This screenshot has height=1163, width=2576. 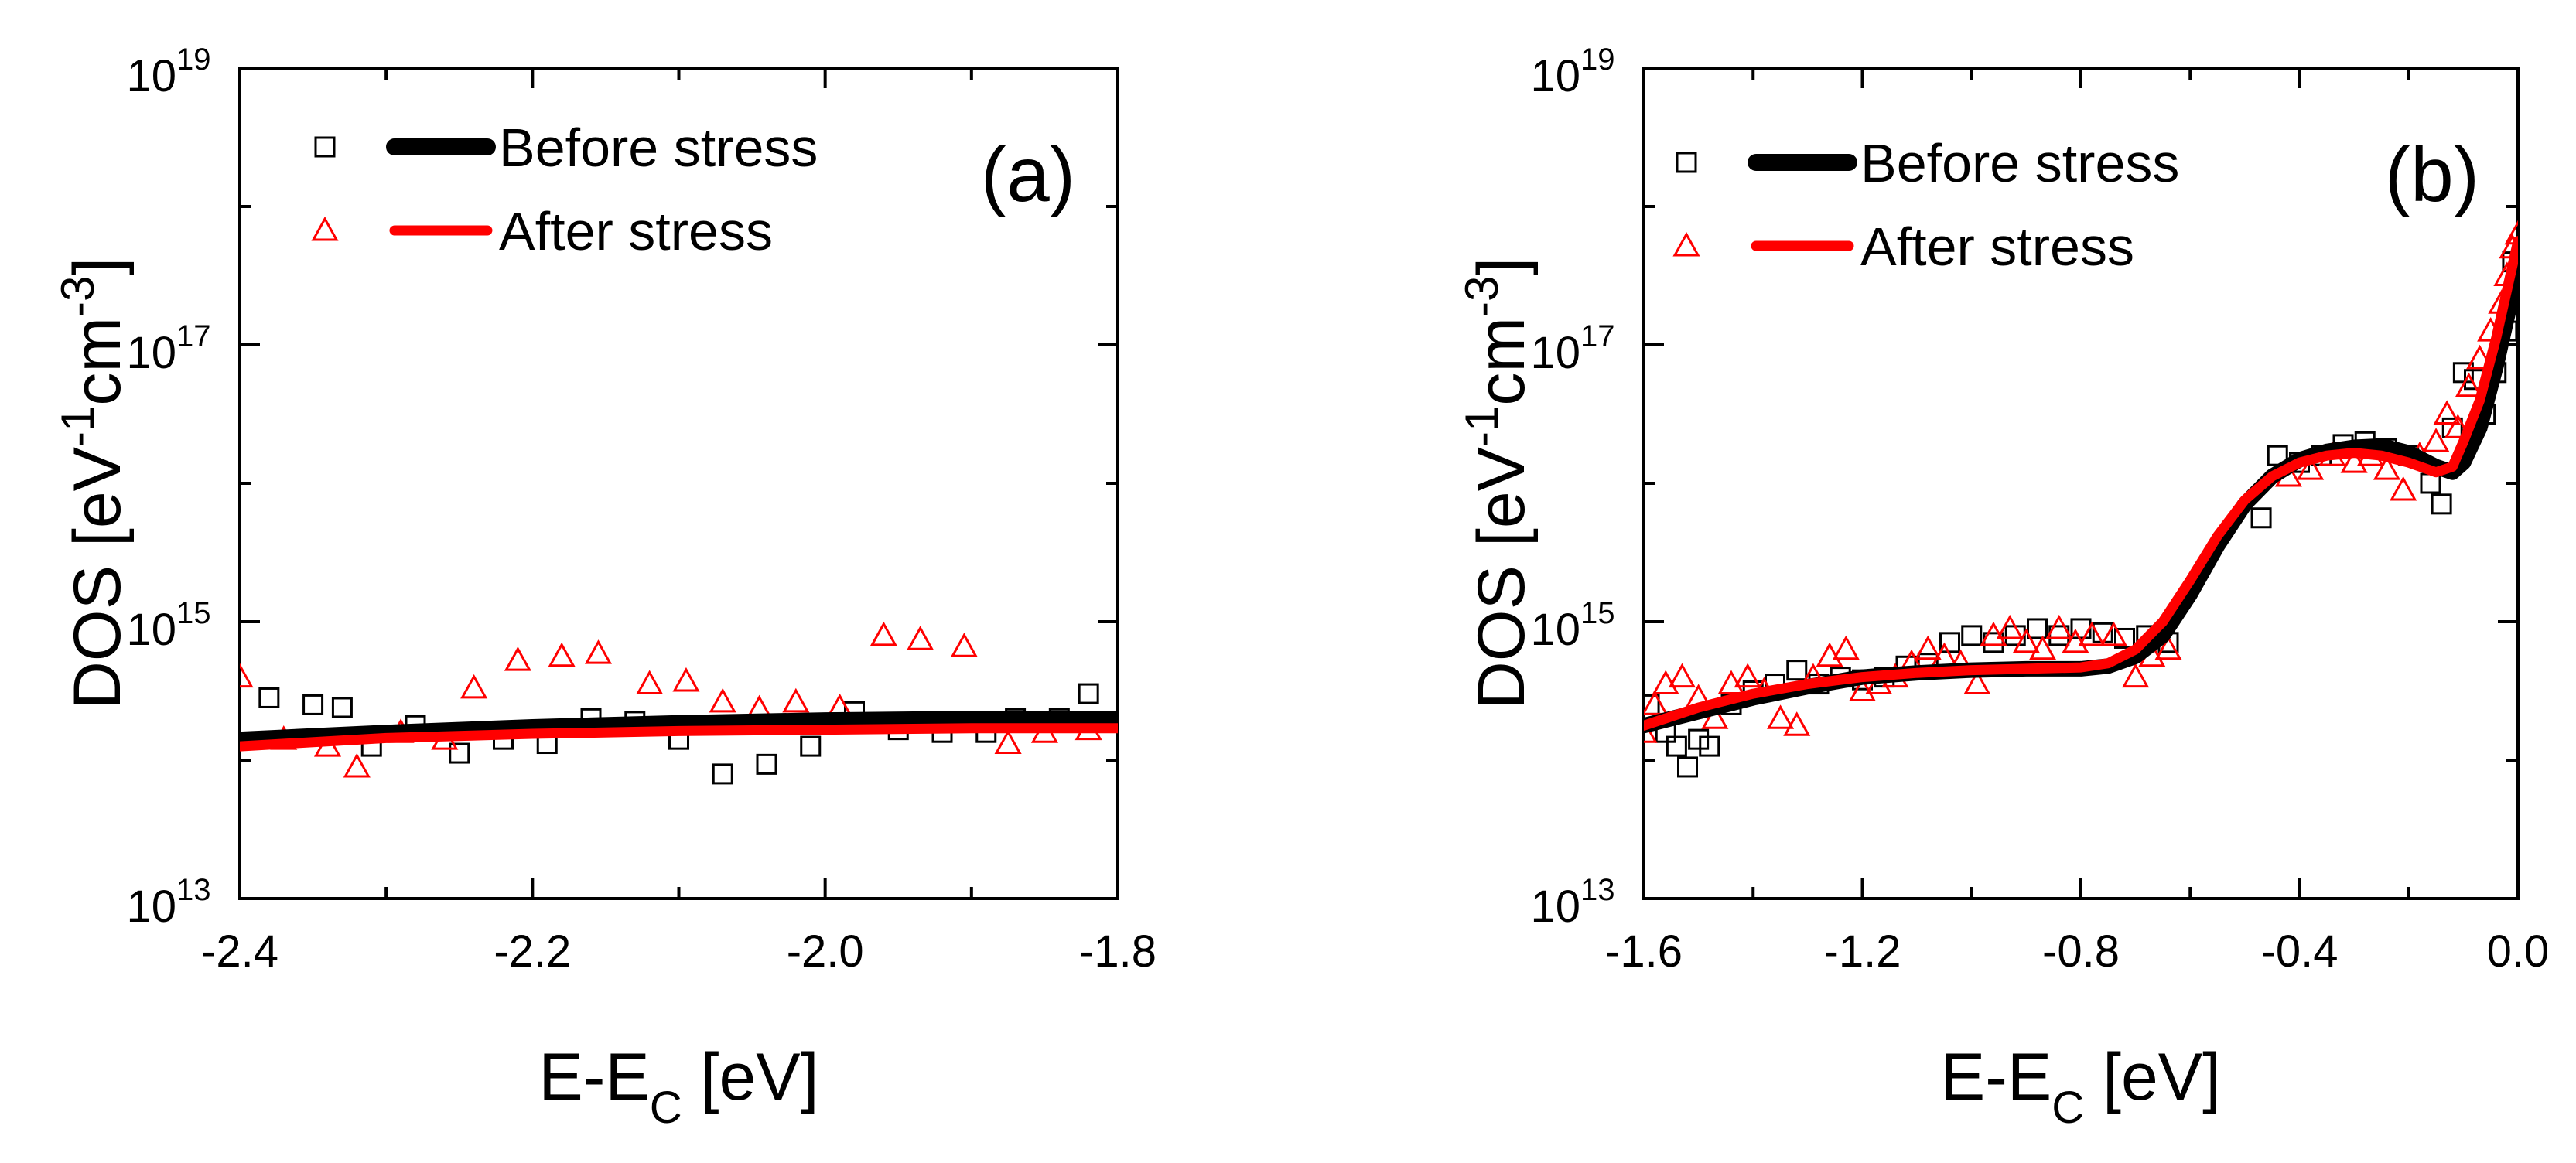 I want to click on plot-area, so click(x=679, y=703).